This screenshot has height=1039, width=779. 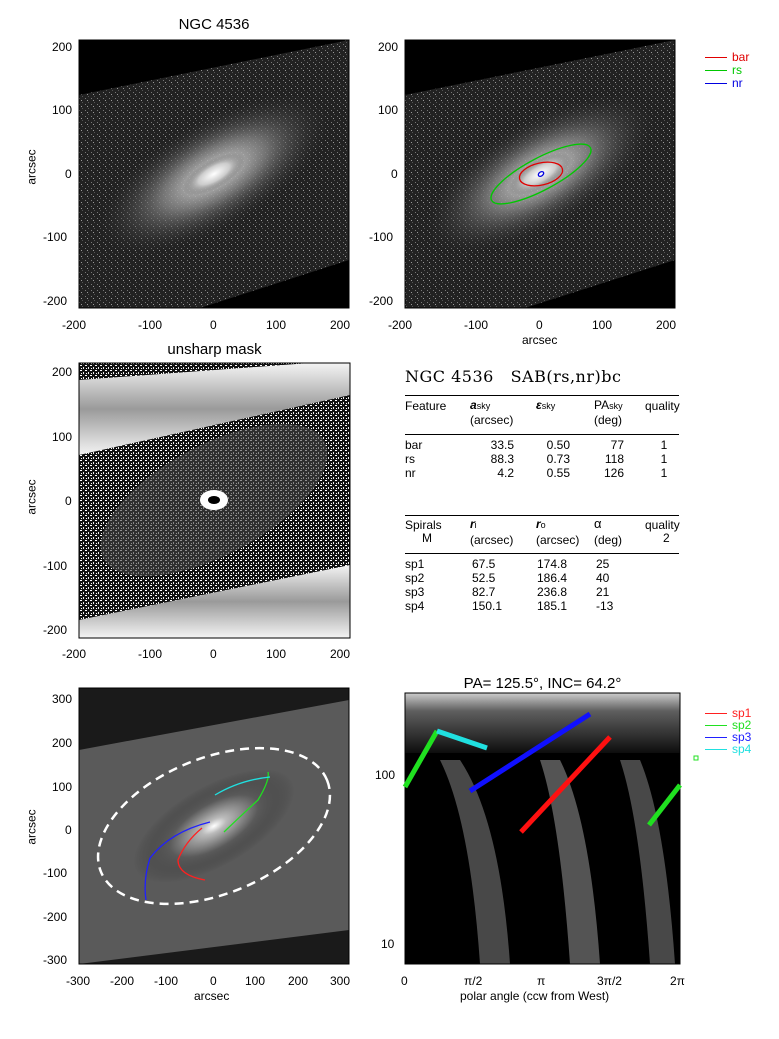 I want to click on spirals-col-ro: 174.8 186.4 236.8 185.1, so click(x=552, y=585).